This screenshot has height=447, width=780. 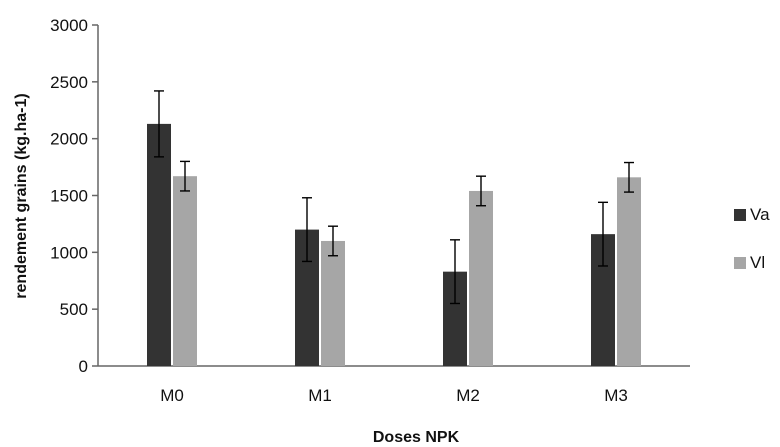 What do you see at coordinates (481, 278) in the screenshot?
I see `bar-vl-m2` at bounding box center [481, 278].